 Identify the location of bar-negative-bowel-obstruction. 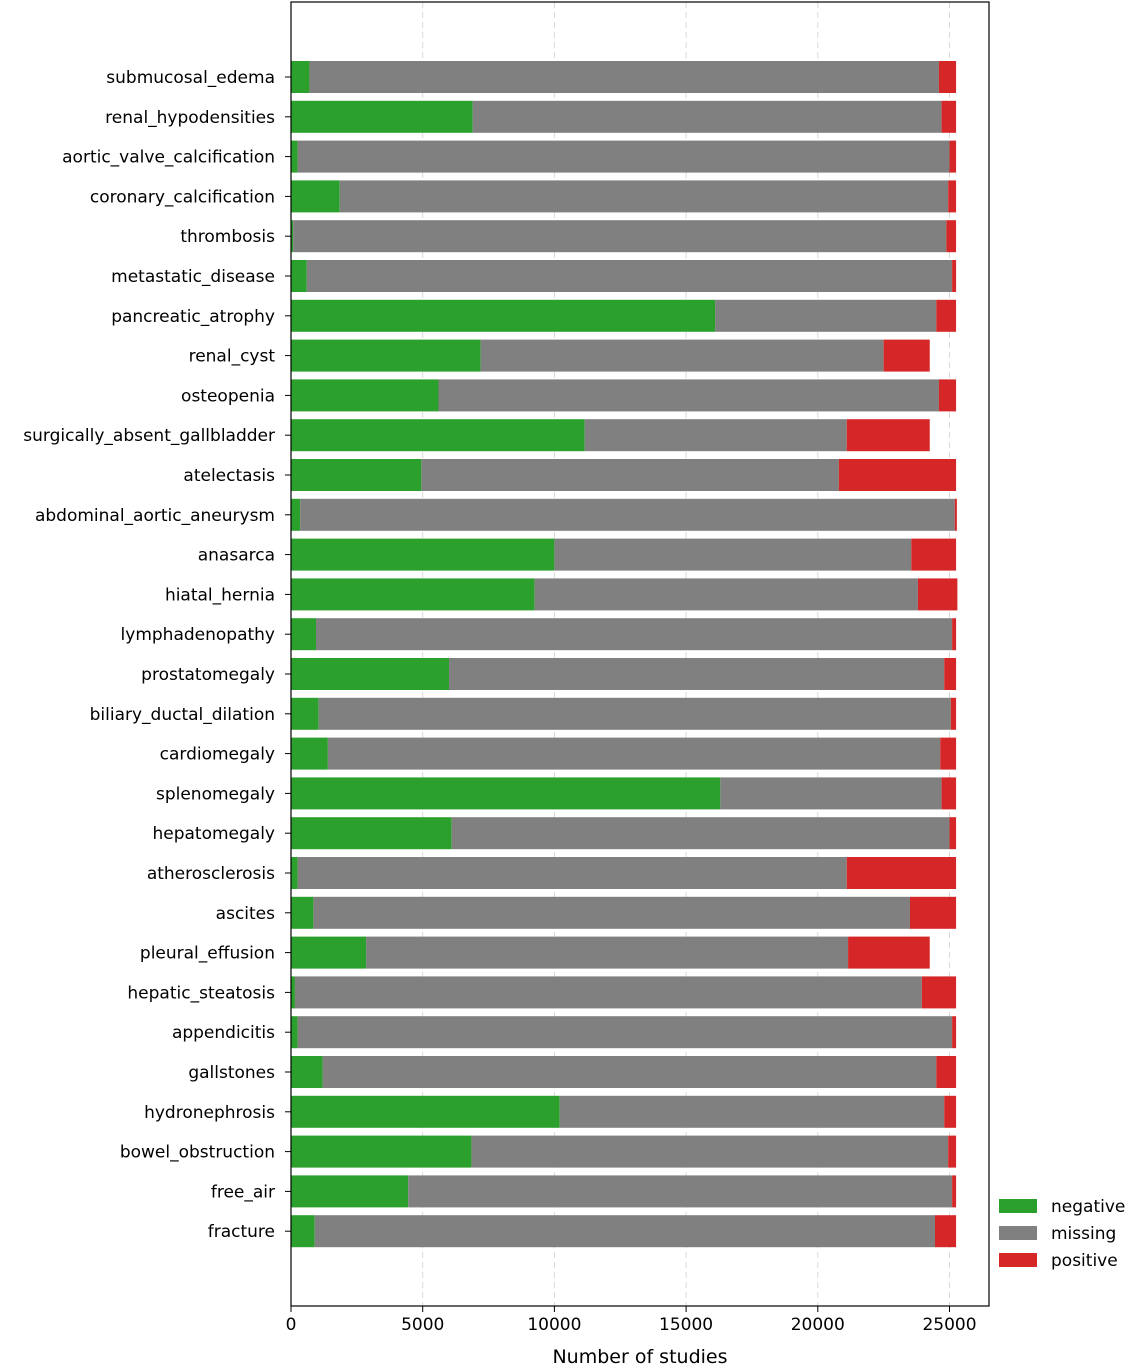
(381, 1151).